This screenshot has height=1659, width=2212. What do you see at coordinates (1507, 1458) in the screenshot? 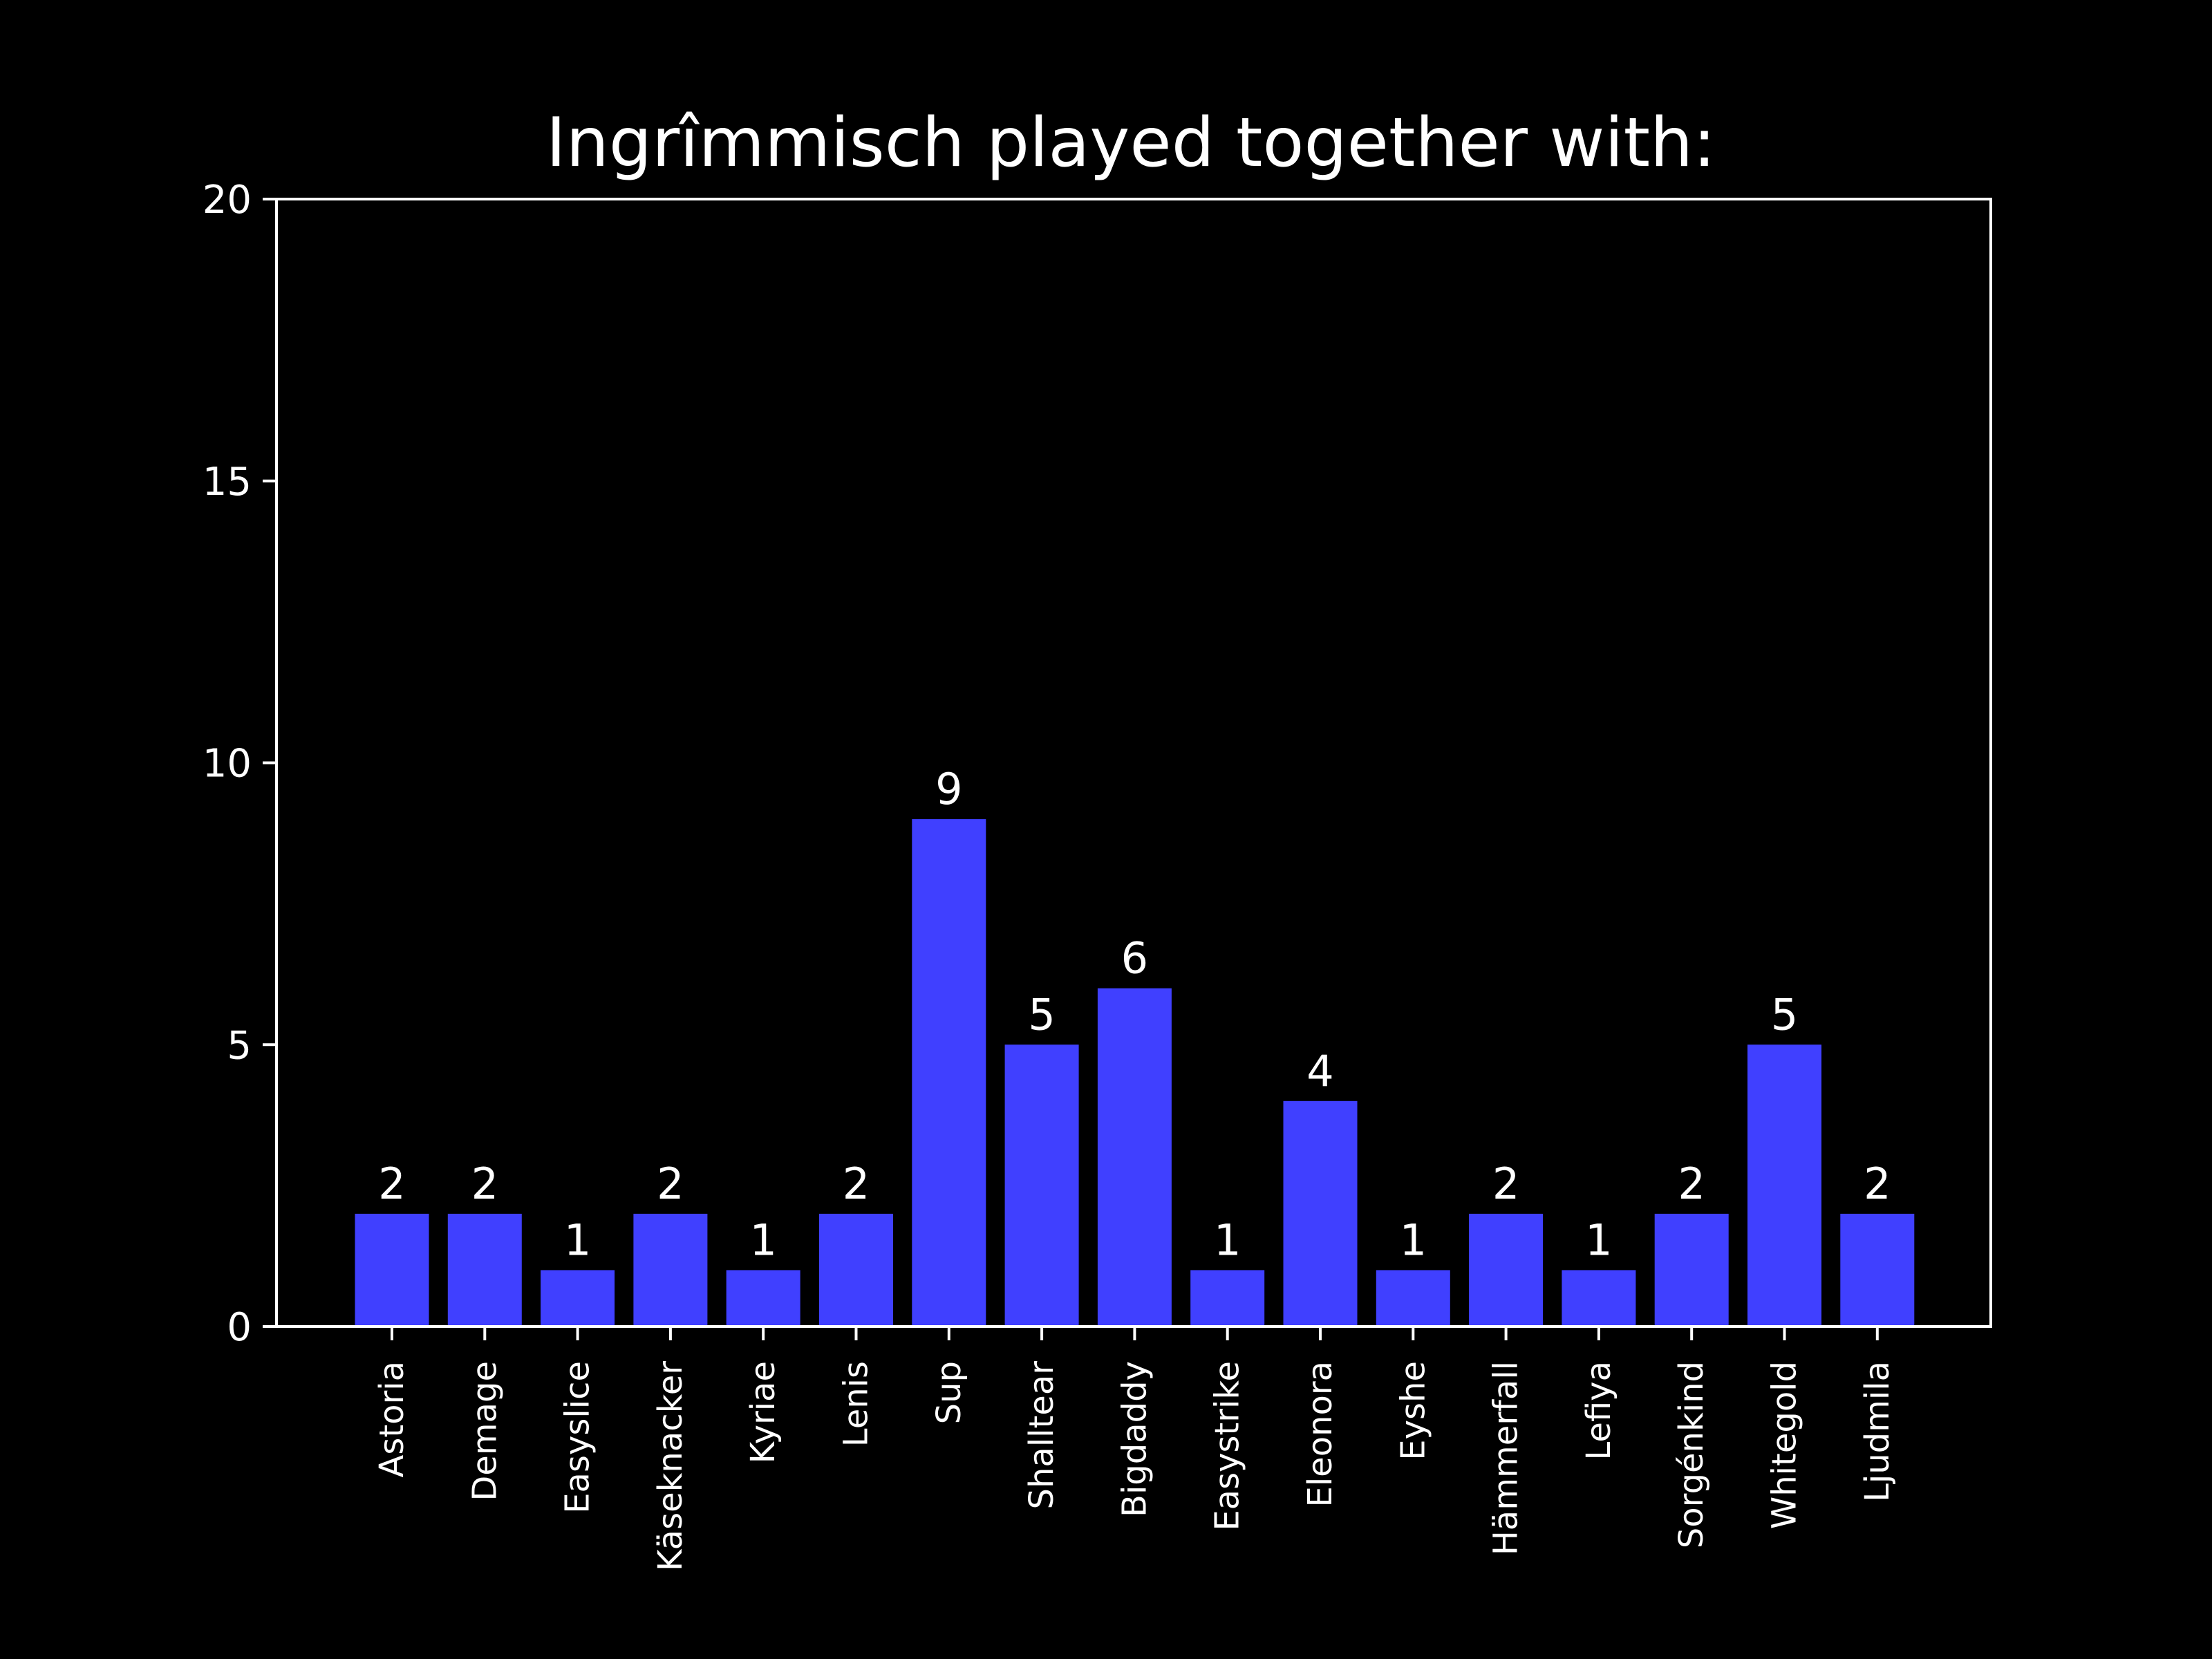
I see `x-tick-label: Hämmerfall` at bounding box center [1507, 1458].